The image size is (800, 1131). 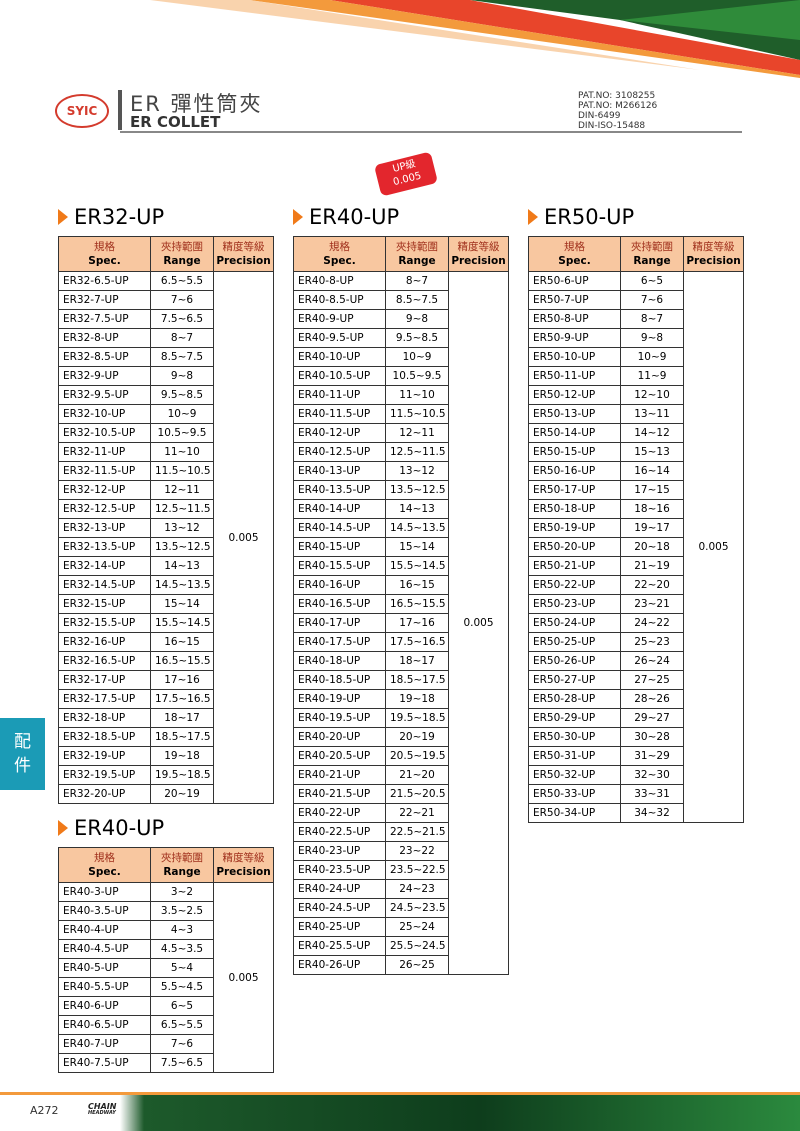 I want to click on spec-cell: ER40-10.5-UP, so click(x=339, y=376).